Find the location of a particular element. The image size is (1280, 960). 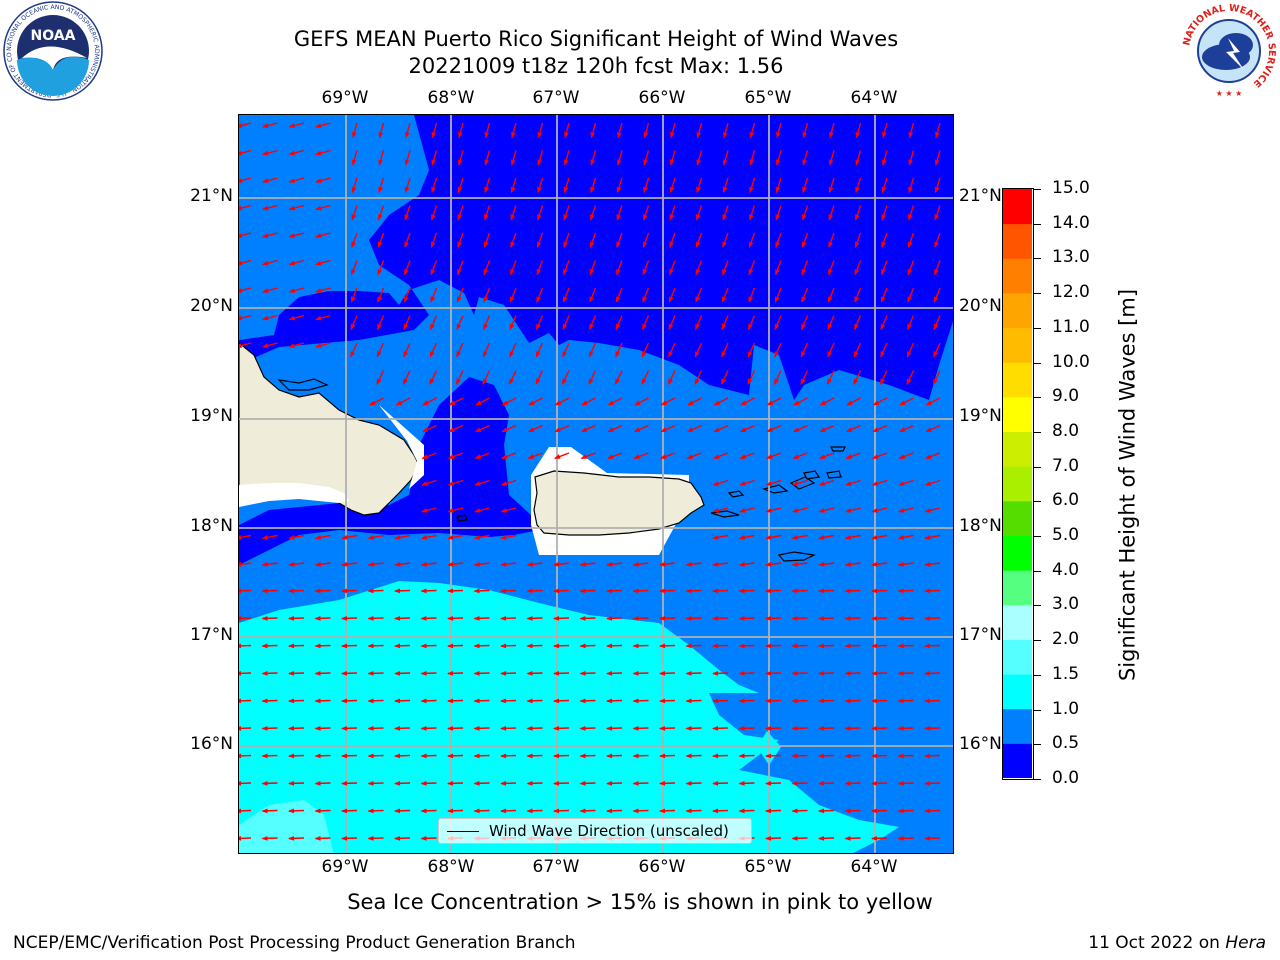

colorbar-label: Significant Height of Wind Waves [m] is located at coordinates (1127, 485).